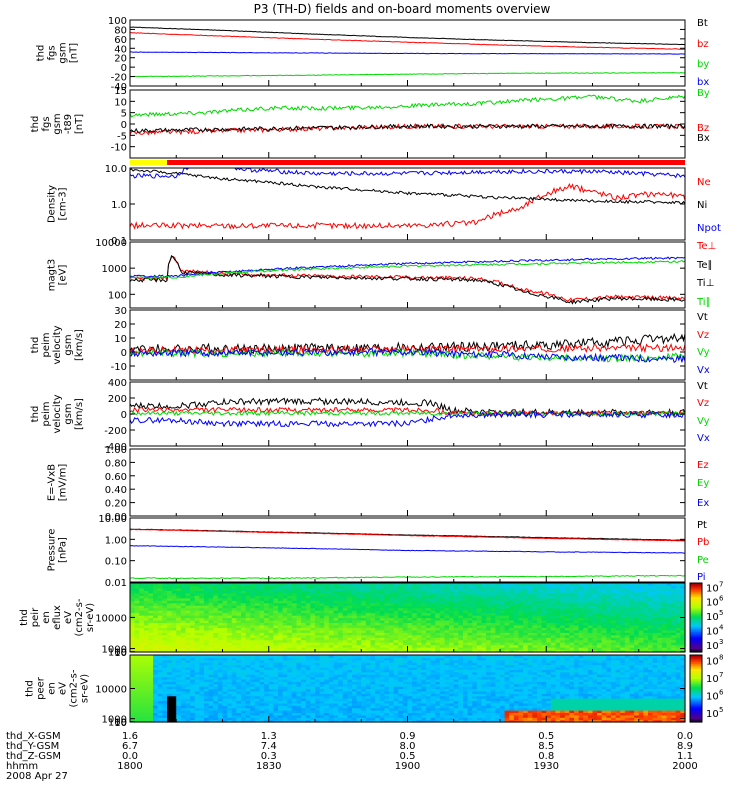 This screenshot has width=750, height=800. I want to click on colorbar-segment, so click(696, 589).